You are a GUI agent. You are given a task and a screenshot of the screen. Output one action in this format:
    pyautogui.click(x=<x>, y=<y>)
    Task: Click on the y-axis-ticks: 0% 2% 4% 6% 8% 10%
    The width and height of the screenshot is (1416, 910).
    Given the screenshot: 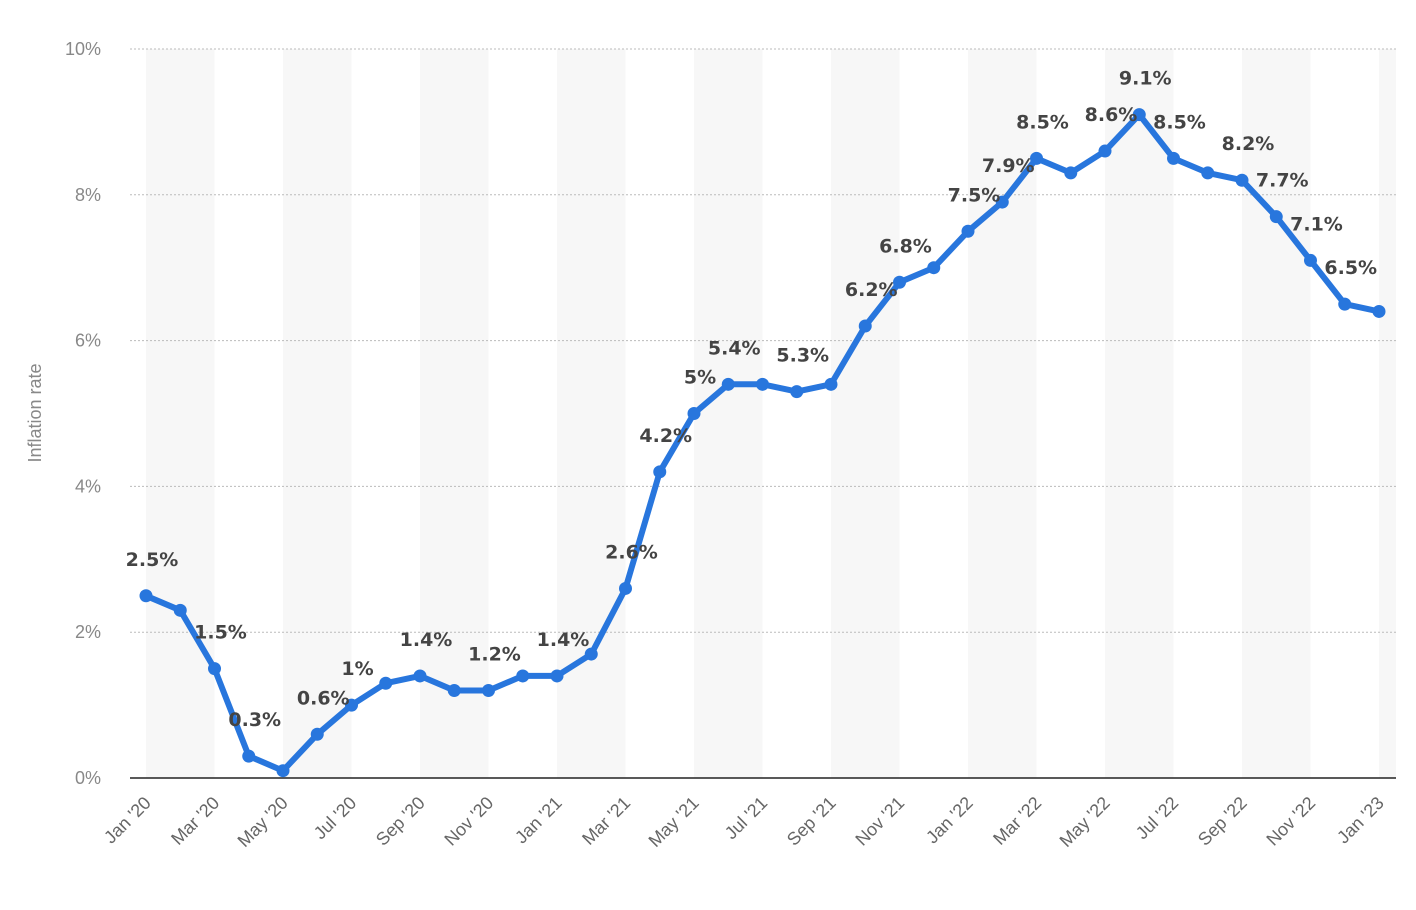 What is the action you would take?
    pyautogui.click(x=83, y=413)
    